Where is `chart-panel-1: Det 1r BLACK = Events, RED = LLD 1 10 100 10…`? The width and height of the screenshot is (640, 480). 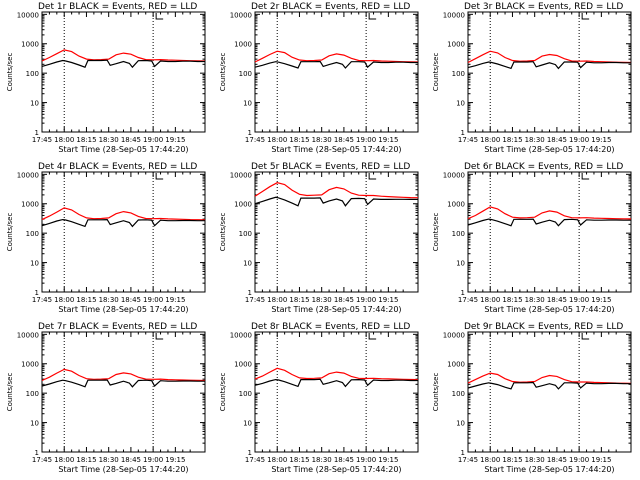 chart-panel-1: Det 1r BLACK = Events, RED = LLD 1 10 100 10… is located at coordinates (106, 78).